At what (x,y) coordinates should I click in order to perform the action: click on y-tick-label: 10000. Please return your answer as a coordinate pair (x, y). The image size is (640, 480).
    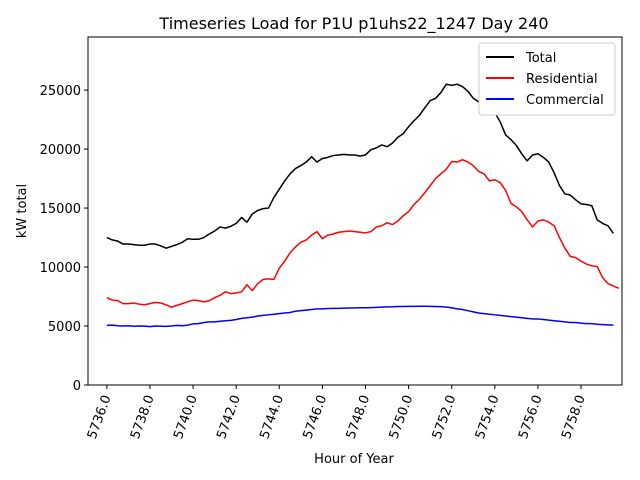
    Looking at the image, I should click on (60, 268).